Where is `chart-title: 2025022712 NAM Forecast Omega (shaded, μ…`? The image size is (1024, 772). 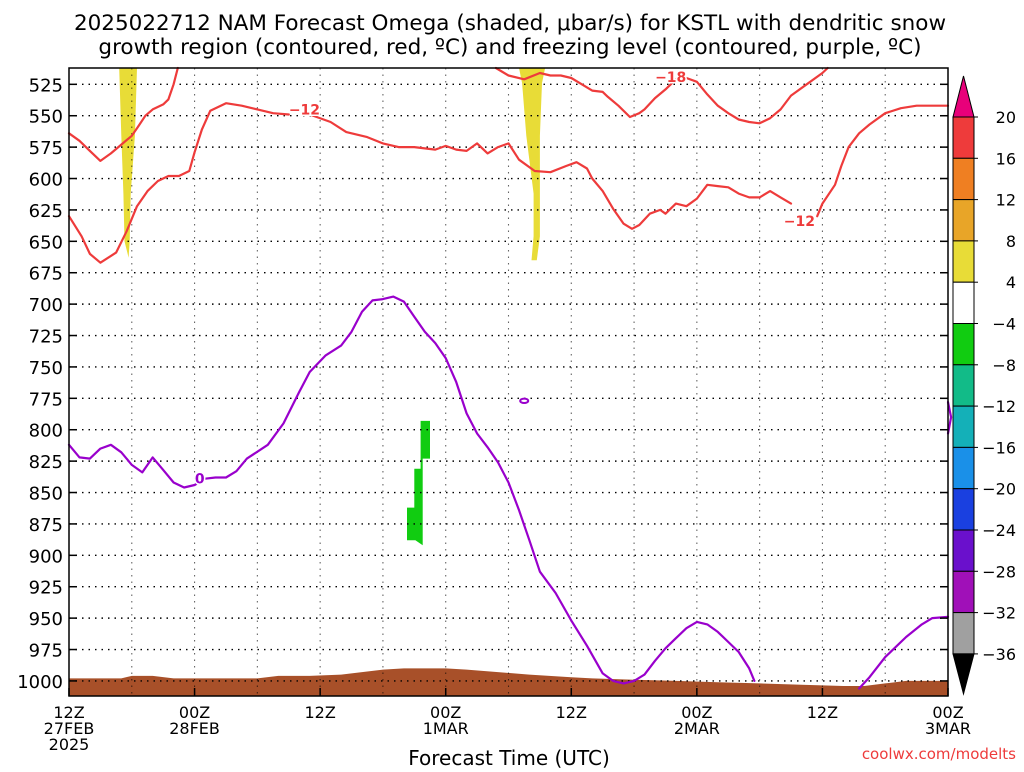 chart-title: 2025022712 NAM Forecast Omega (shaded, μ… is located at coordinates (510, 35).